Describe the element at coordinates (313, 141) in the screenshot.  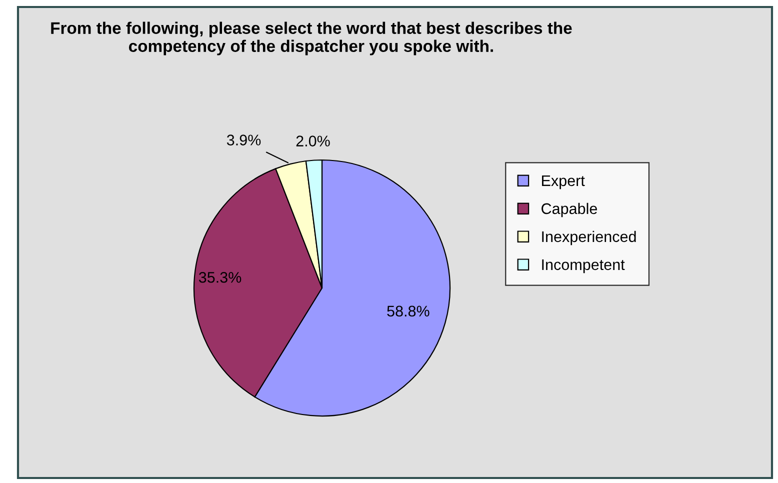
I see `data-label: 2.0%` at that location.